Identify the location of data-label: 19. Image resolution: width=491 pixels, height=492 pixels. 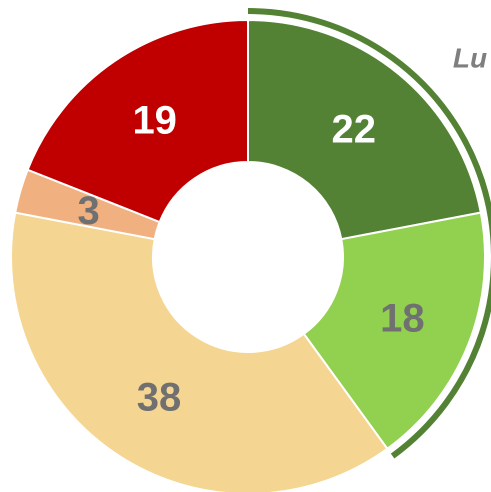
(154, 120).